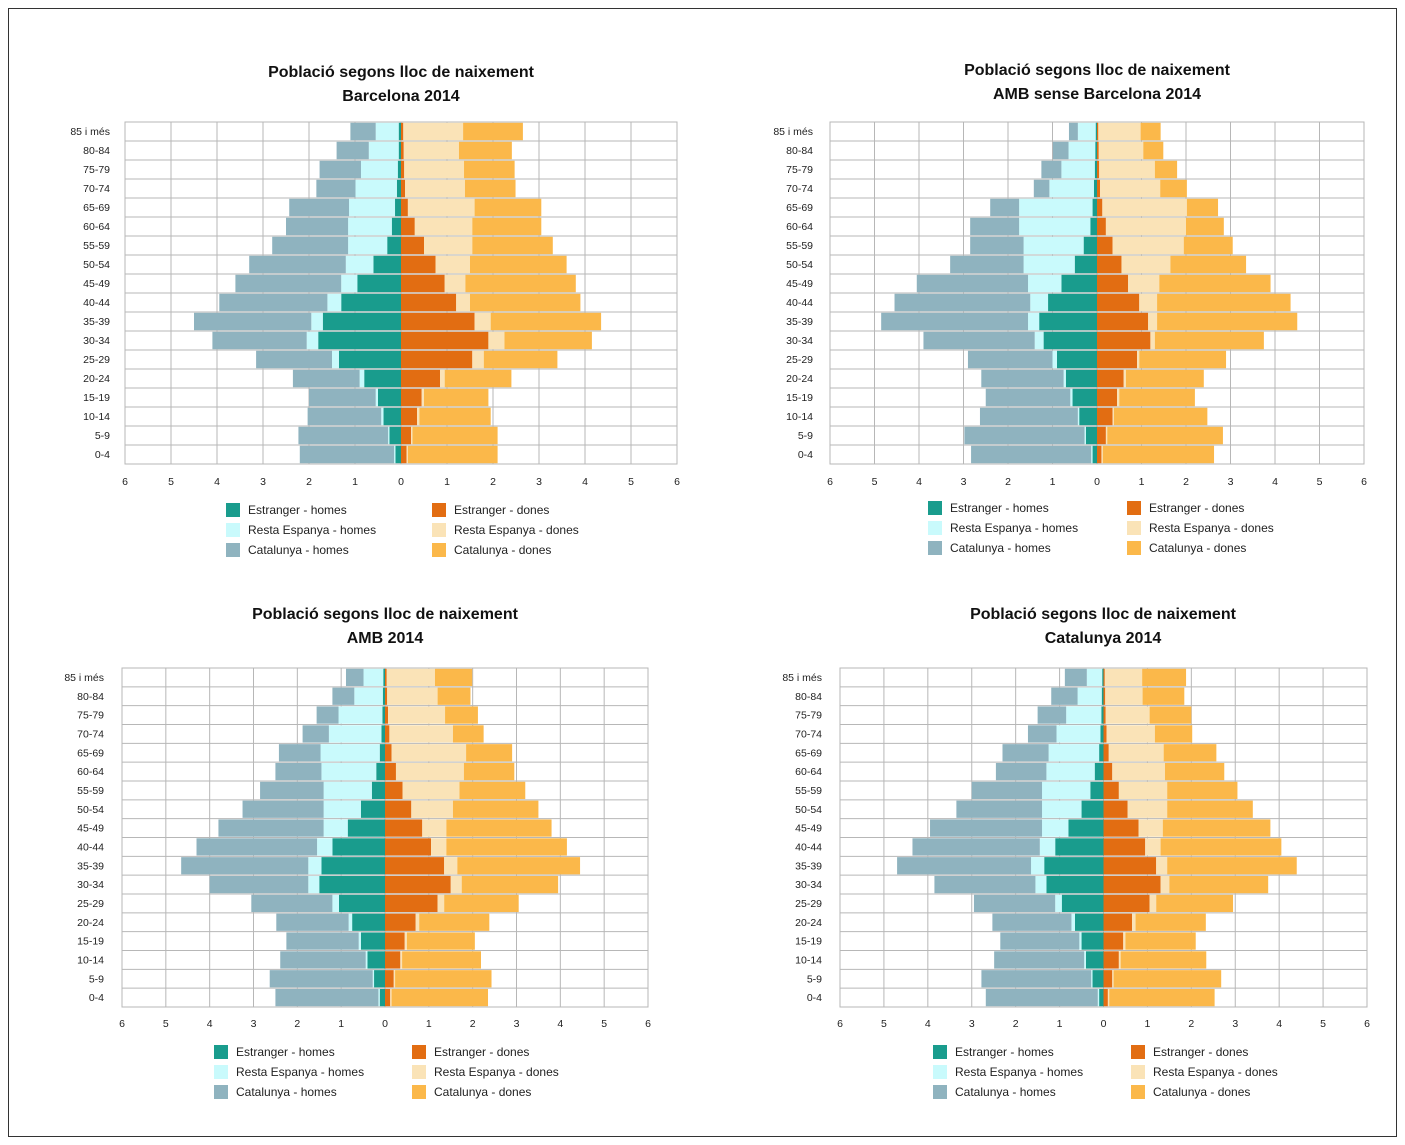 The height and width of the screenshot is (1145, 1405). Describe the element at coordinates (1196, 508) in the screenshot. I see `legend-label: Estranger - dones` at that location.